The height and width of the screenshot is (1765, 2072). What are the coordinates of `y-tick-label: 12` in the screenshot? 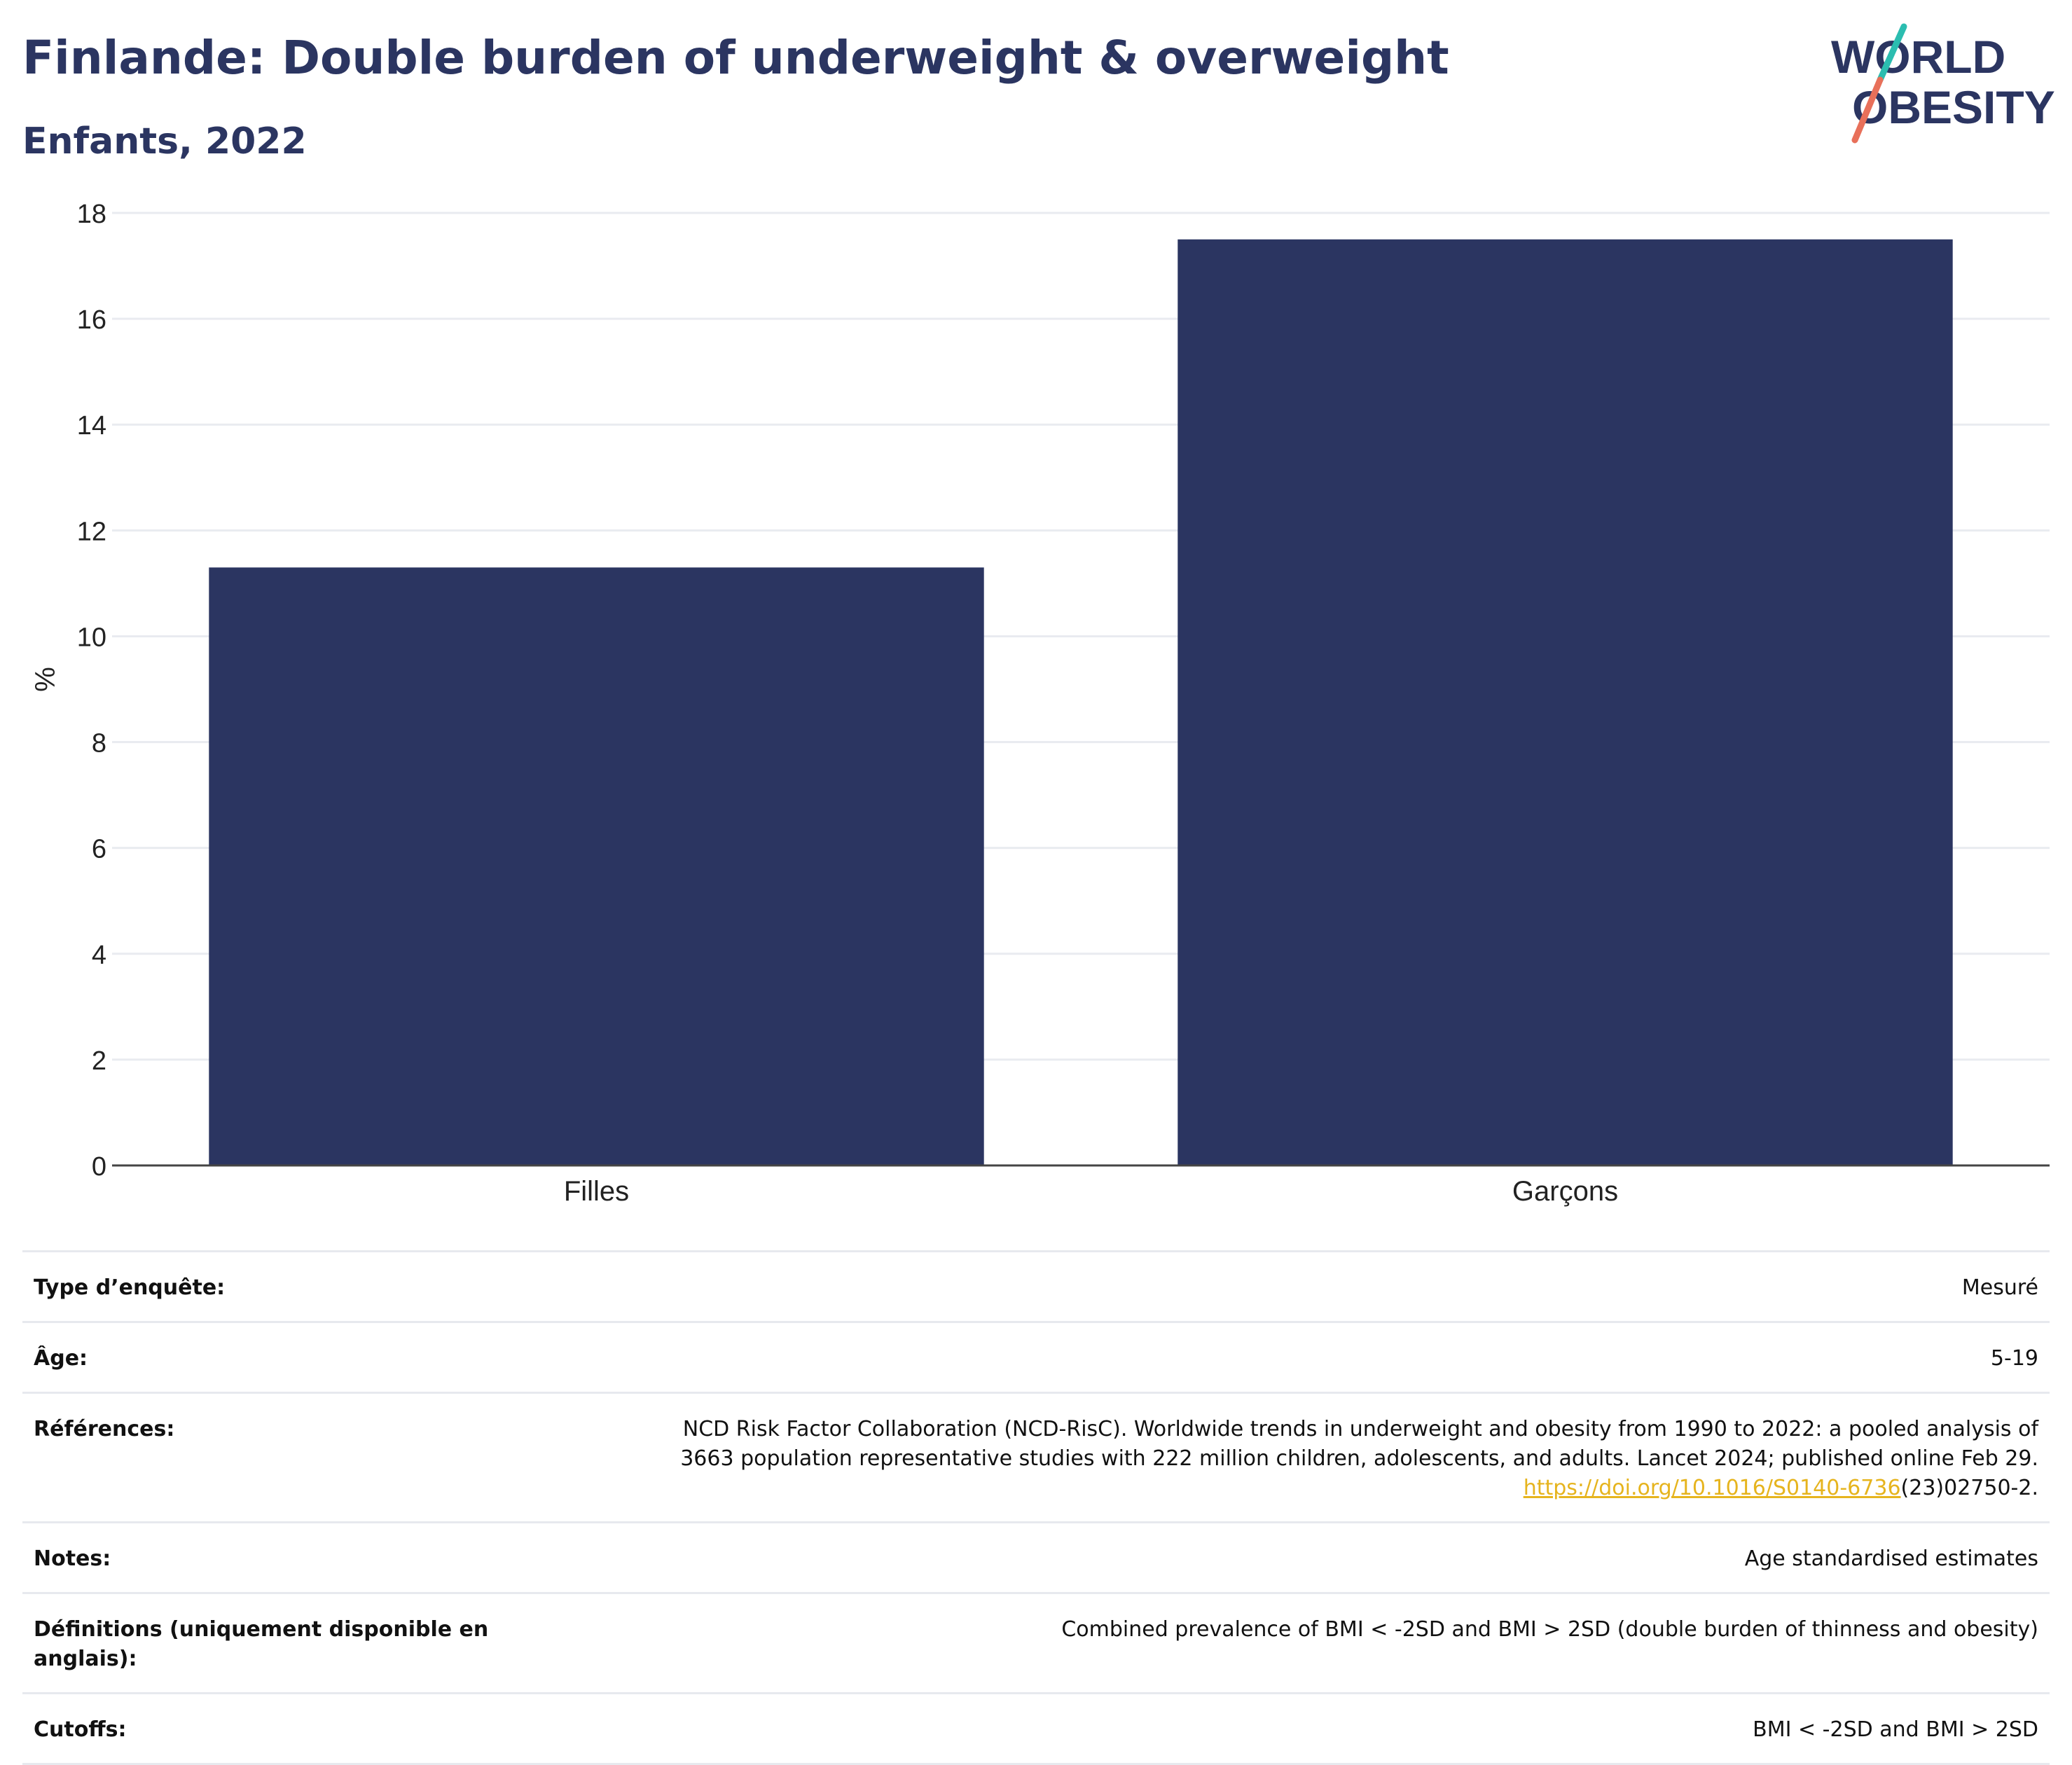 It's located at (92, 531).